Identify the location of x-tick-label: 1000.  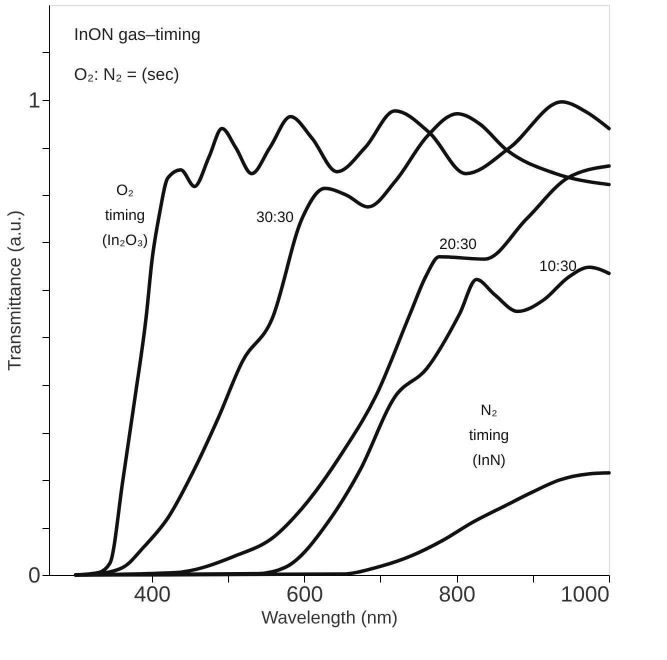
(585, 594).